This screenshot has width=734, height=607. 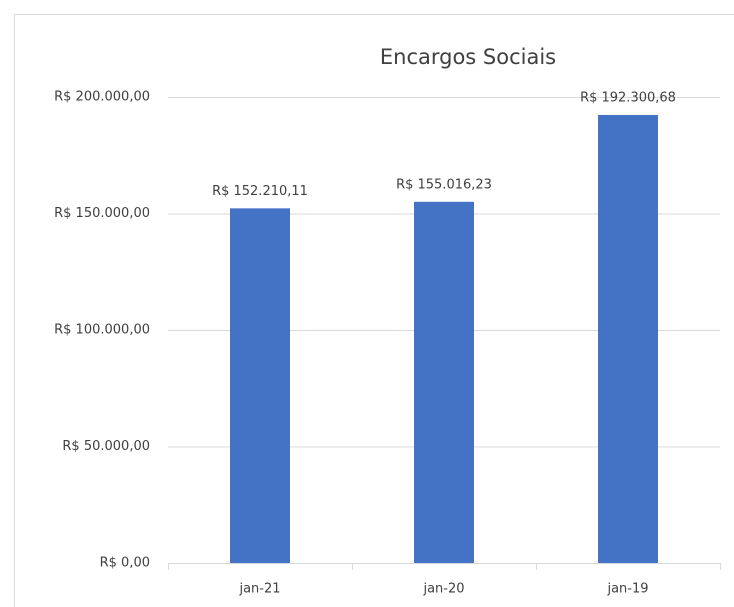 What do you see at coordinates (102, 97) in the screenshot?
I see `y-tick-label: R$ 200.000,00` at bounding box center [102, 97].